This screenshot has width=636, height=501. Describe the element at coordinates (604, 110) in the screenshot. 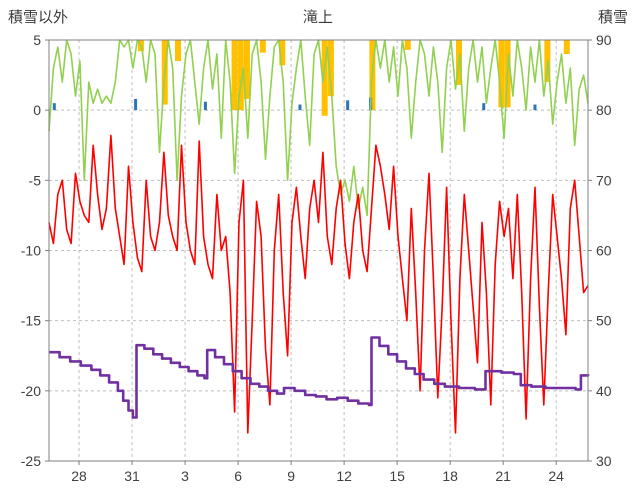

I see `svg-text: 80` at that location.